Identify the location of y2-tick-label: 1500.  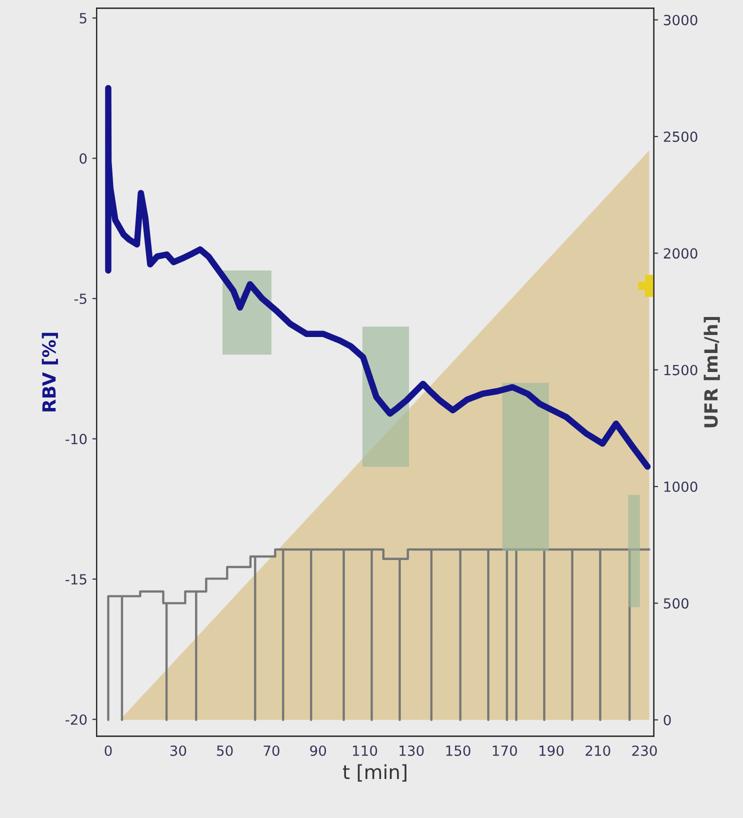
(681, 370).